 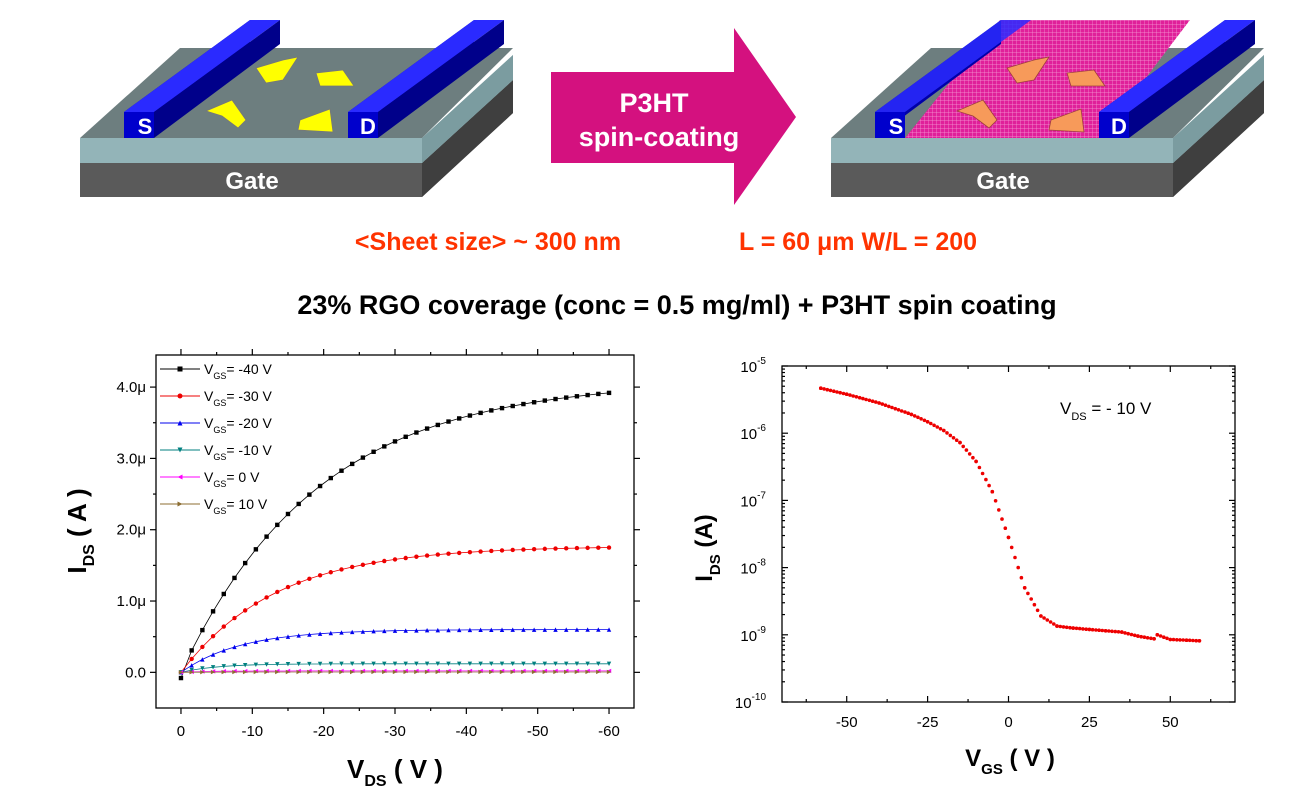 What do you see at coordinates (395, 651) in the screenshot?
I see `output-series-triangle-up` at bounding box center [395, 651].